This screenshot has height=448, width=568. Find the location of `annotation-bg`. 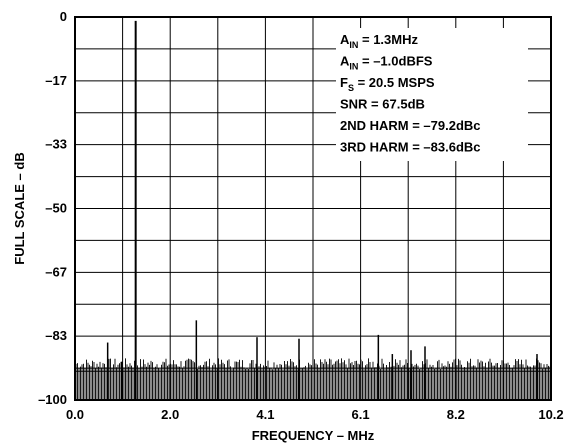

annotation-bg is located at coordinates (432, 94).